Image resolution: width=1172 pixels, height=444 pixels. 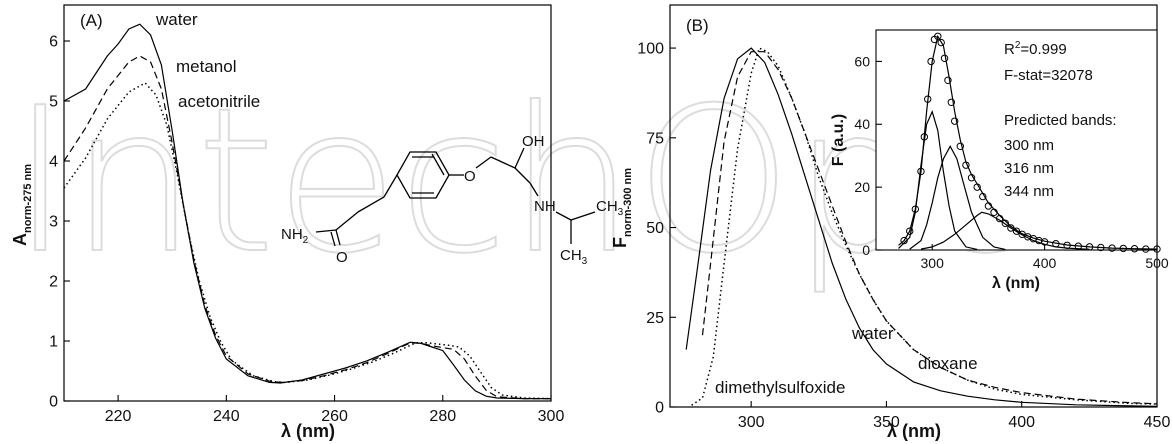 I want to click on inset-stat-fstat: F-stat=32078, so click(x=1048, y=75).